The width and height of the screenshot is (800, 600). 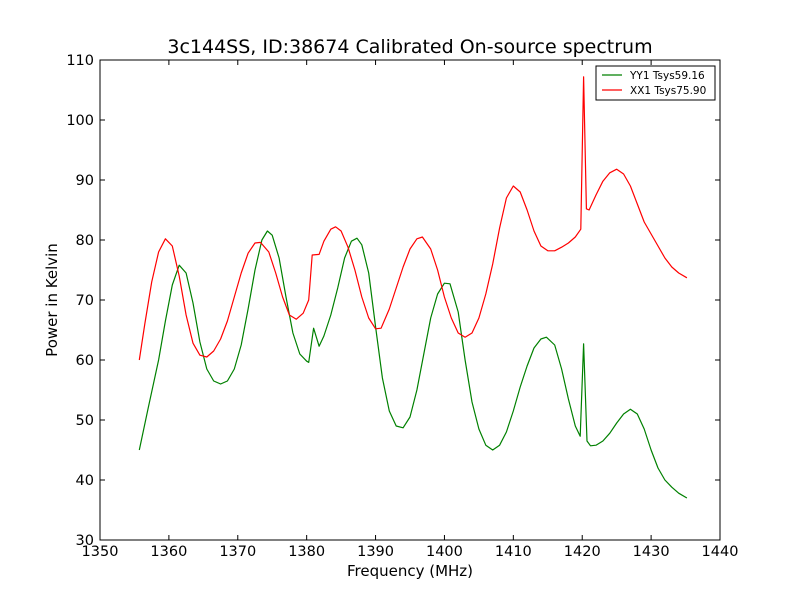 I want to click on x-tick-label: 1430, so click(x=651, y=552).